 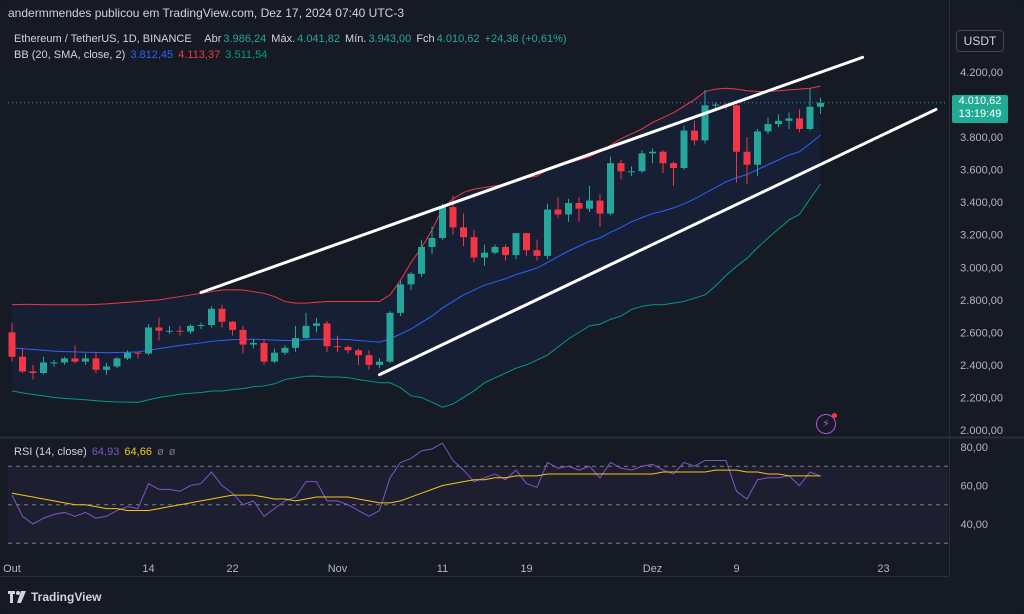 I want to click on currency-button: USDT, so click(x=980, y=41).